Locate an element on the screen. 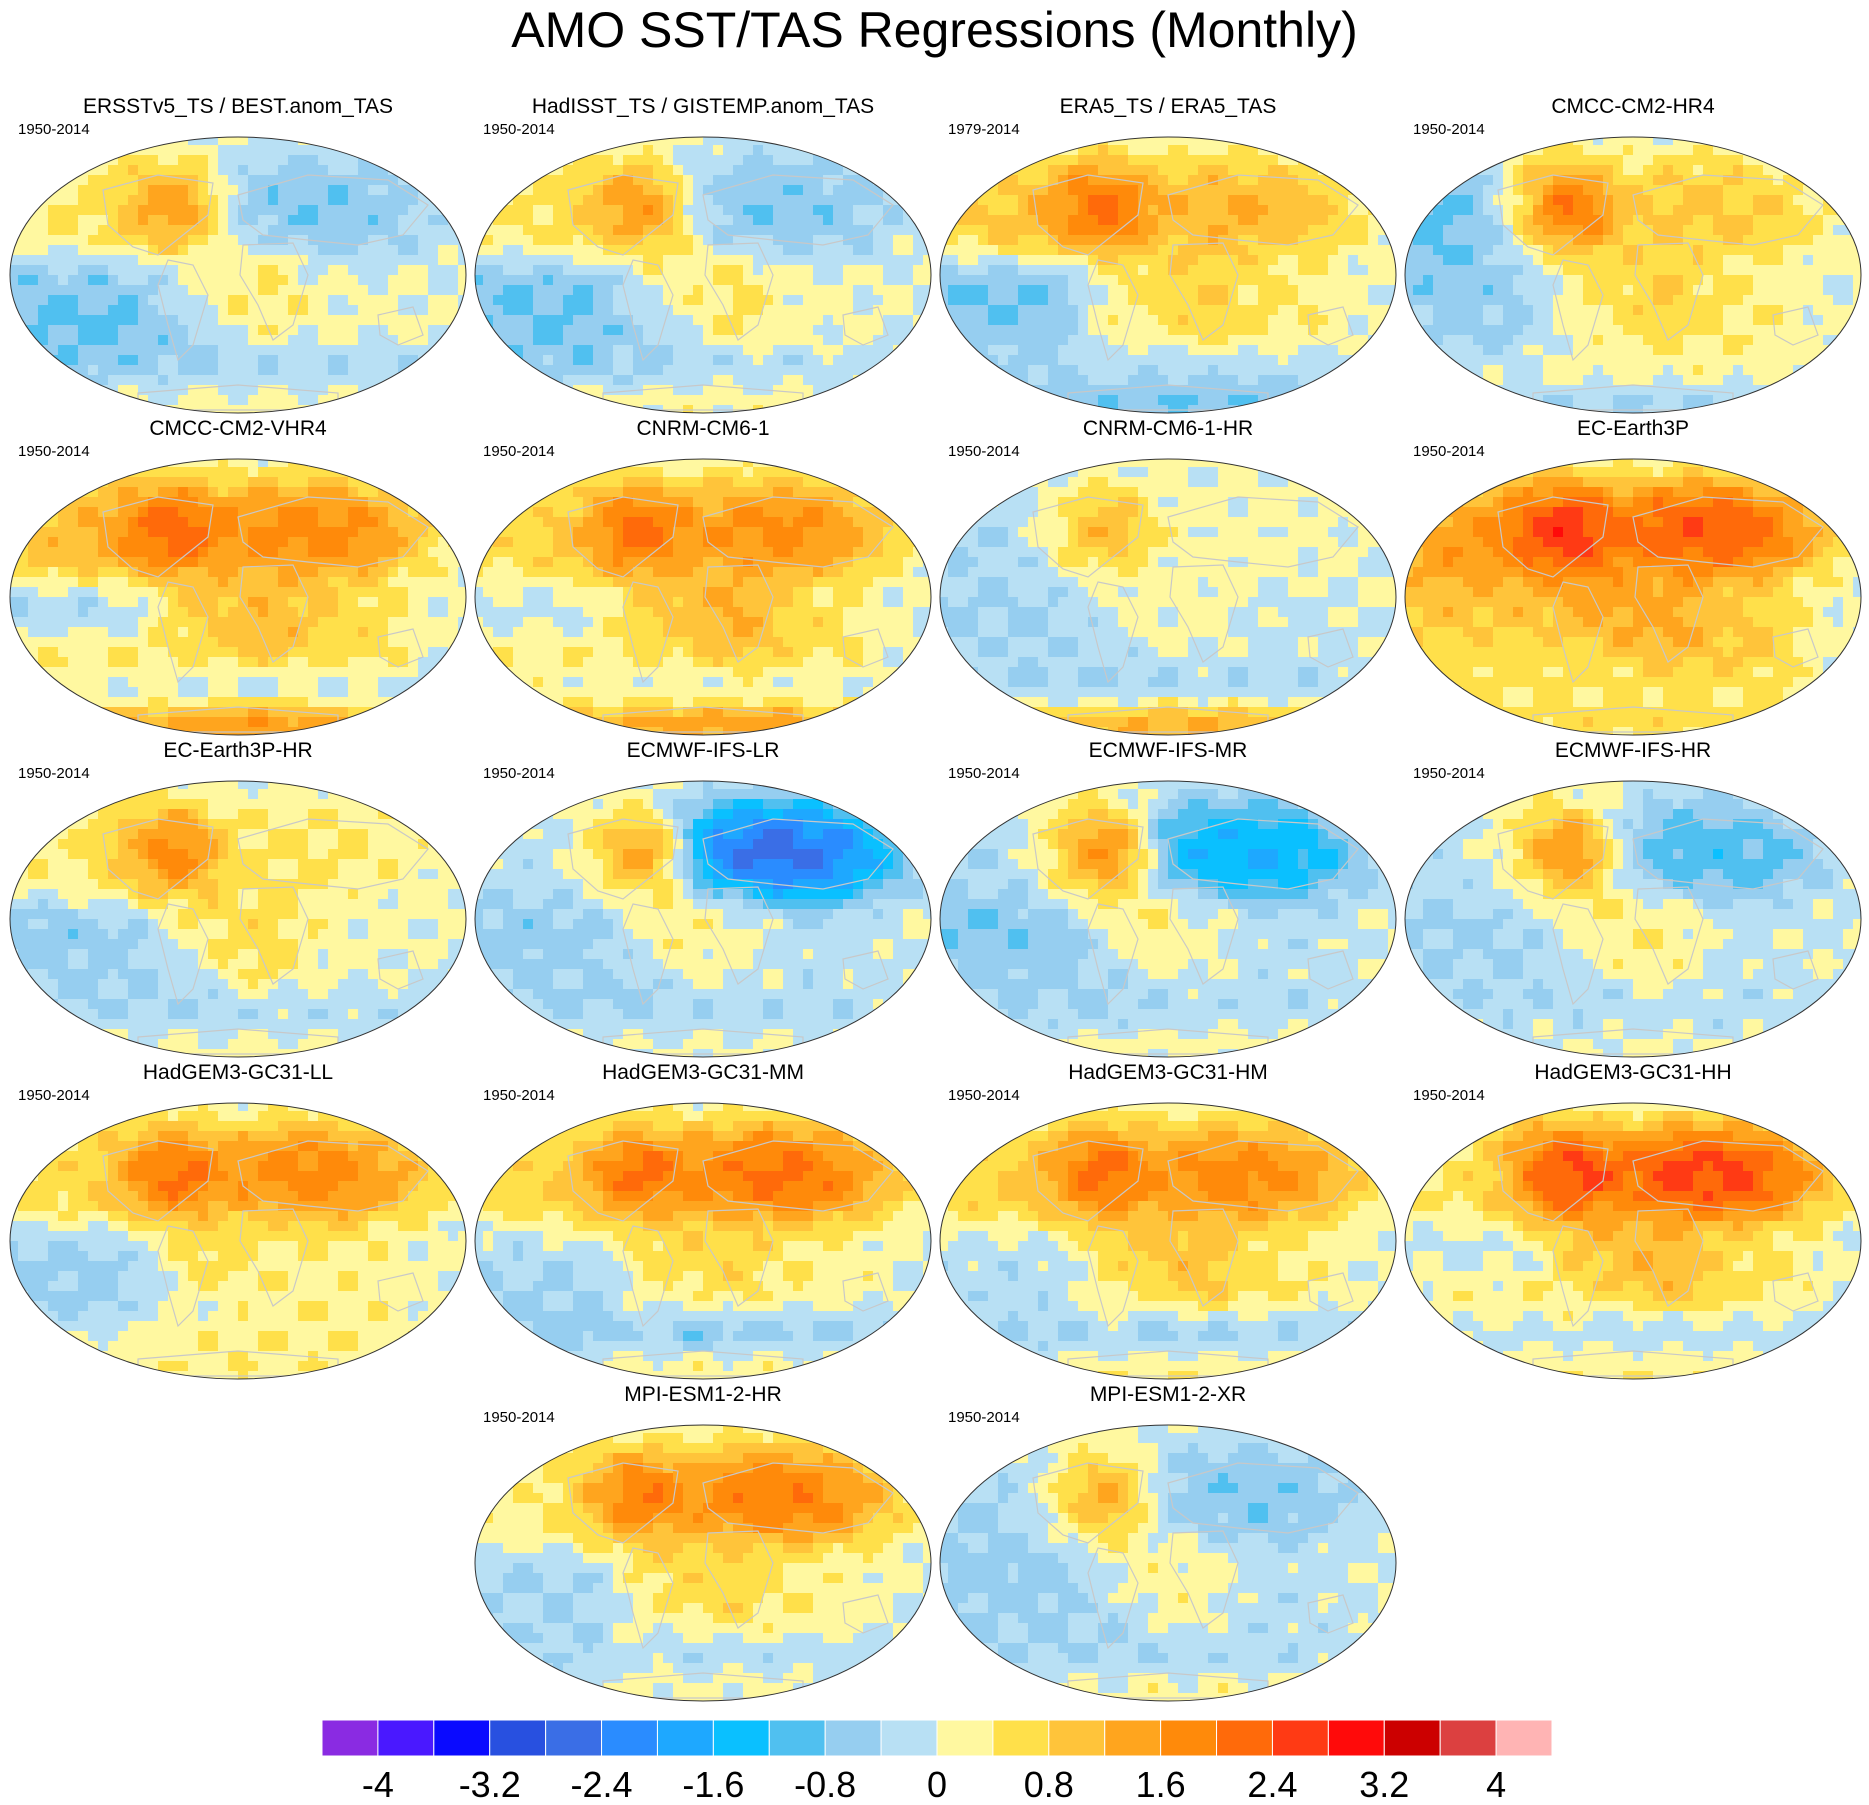 The width and height of the screenshot is (1869, 1805). panel-title: ECMWF-IFS-HR is located at coordinates (1633, 751).